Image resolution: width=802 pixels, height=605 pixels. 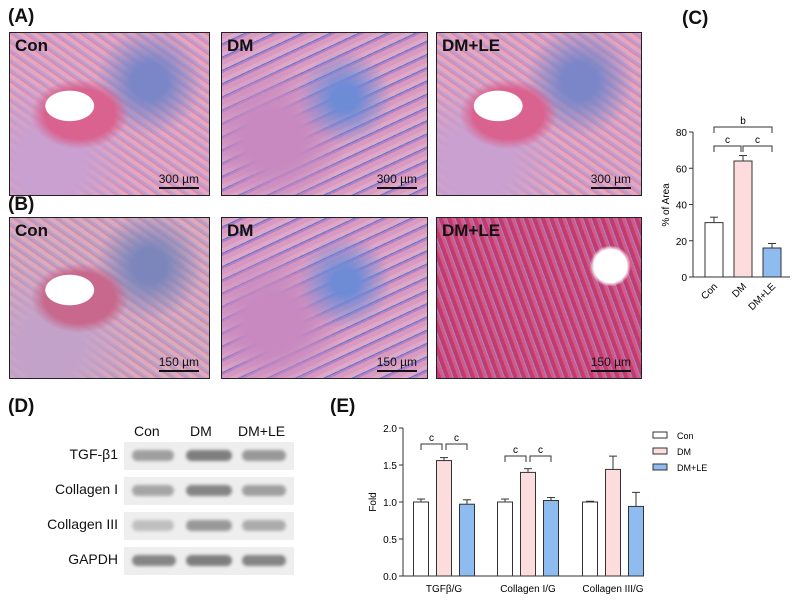 What do you see at coordinates (209, 491) in the screenshot?
I see `blot-strip-collagen1` at bounding box center [209, 491].